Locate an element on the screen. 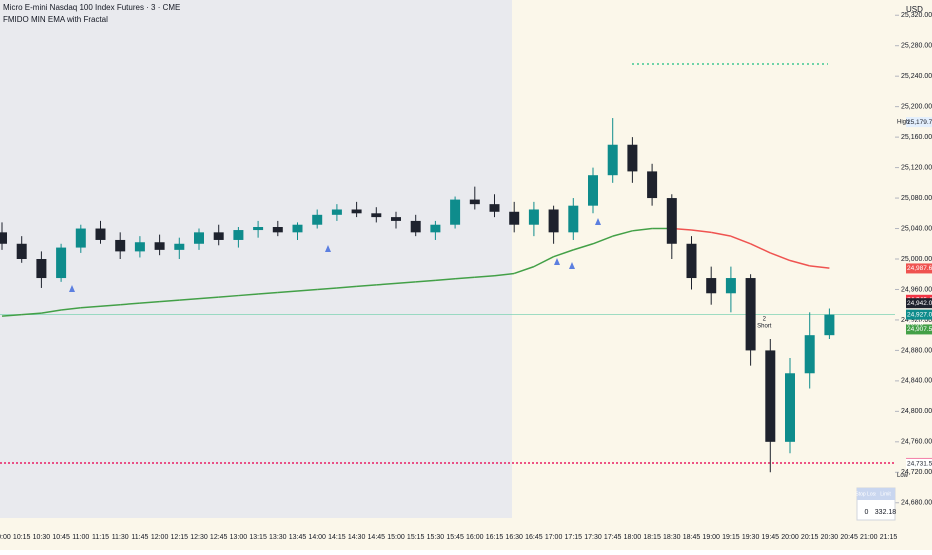 The height and width of the screenshot is (555, 932). x-tick-label: 11:30 is located at coordinates (120, 537).